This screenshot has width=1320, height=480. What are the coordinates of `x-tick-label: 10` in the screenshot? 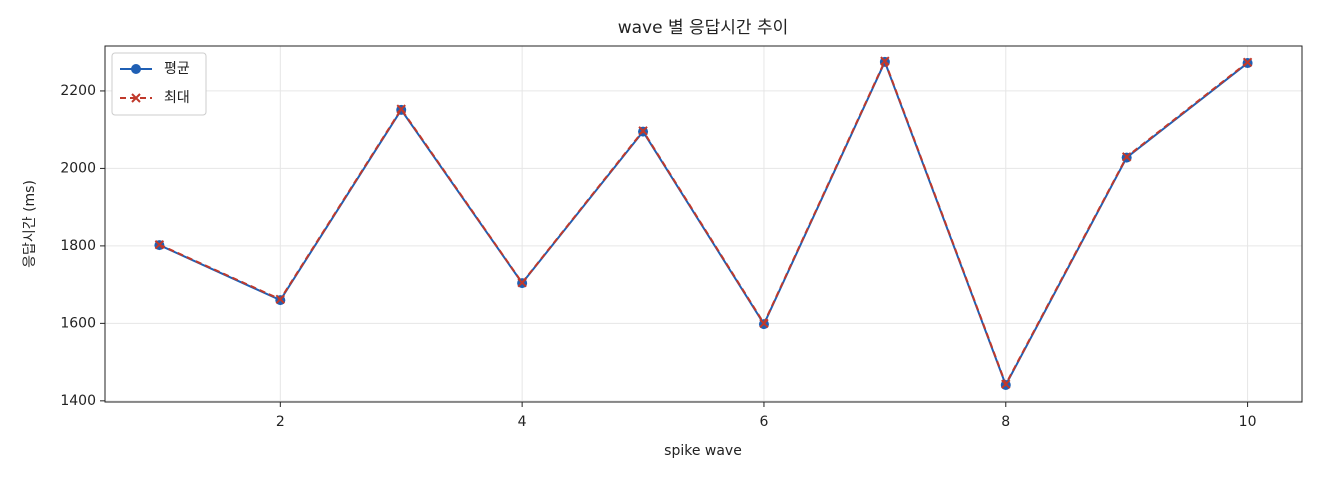 It's located at (1248, 422).